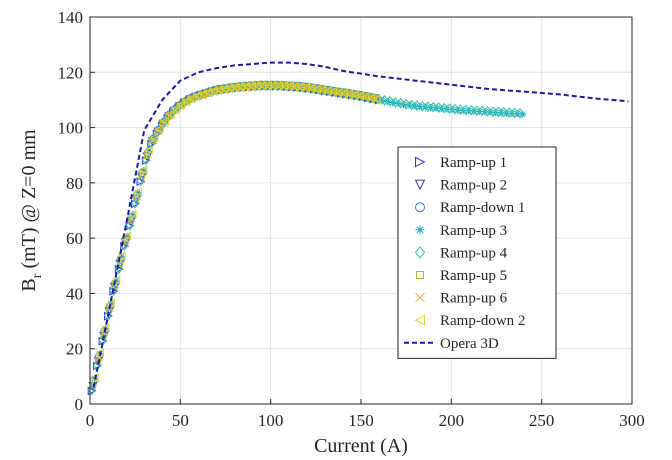 The width and height of the screenshot is (672, 460). I want to click on y-axis-label-main: B, so click(29, 284).